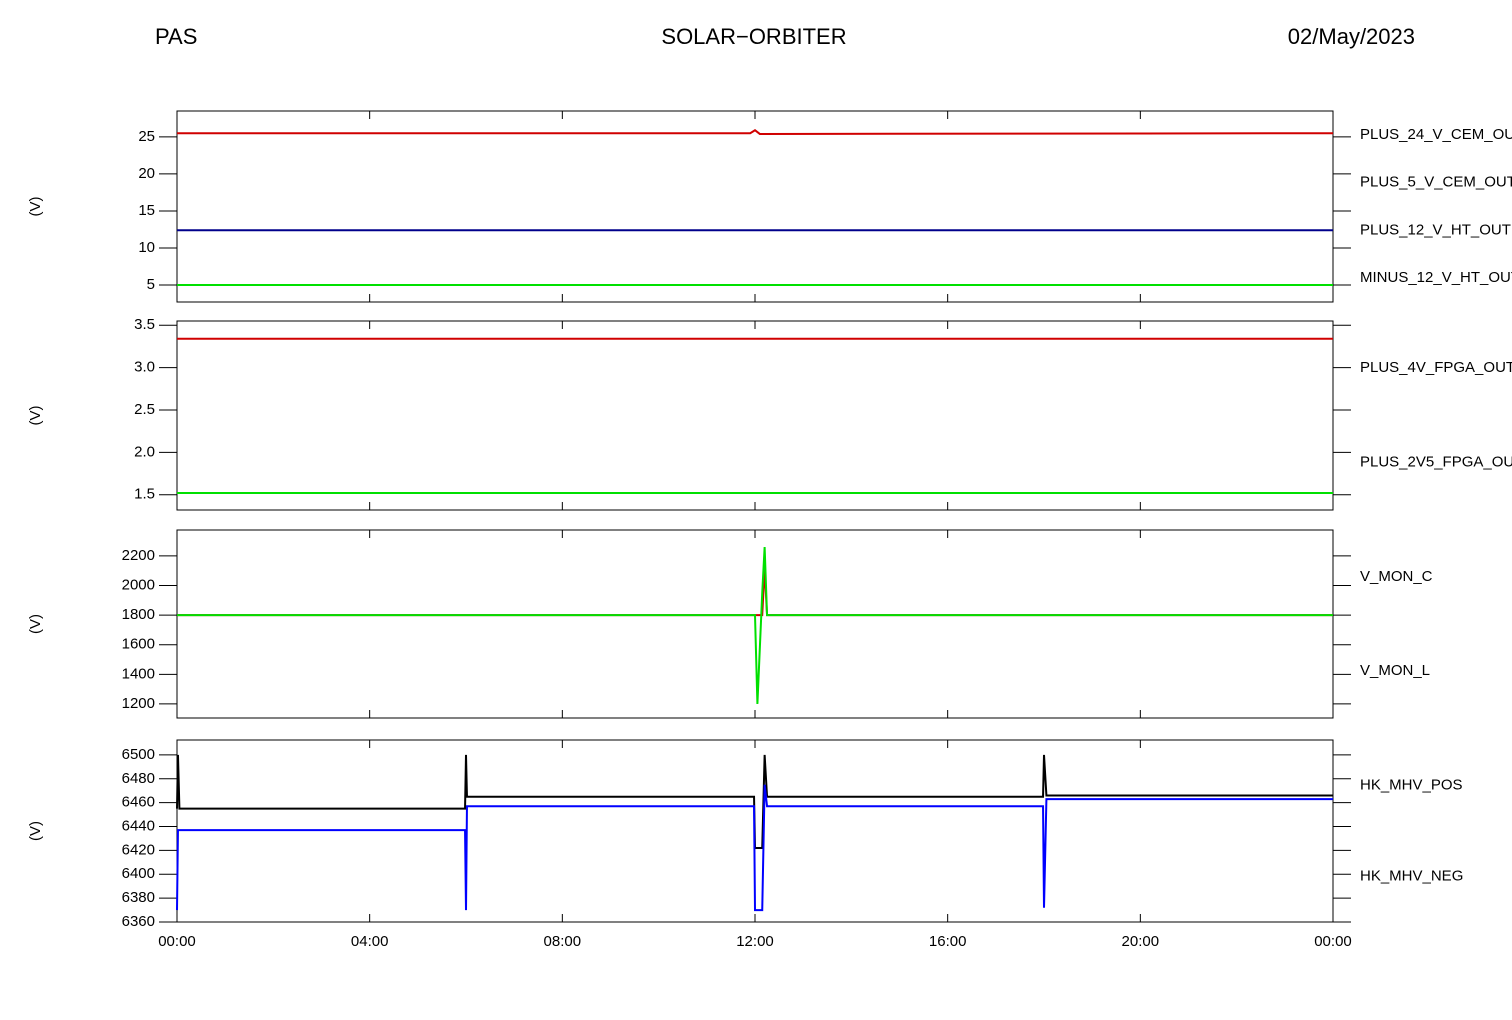  I want to click on y-tick-label: 5, so click(151, 284).